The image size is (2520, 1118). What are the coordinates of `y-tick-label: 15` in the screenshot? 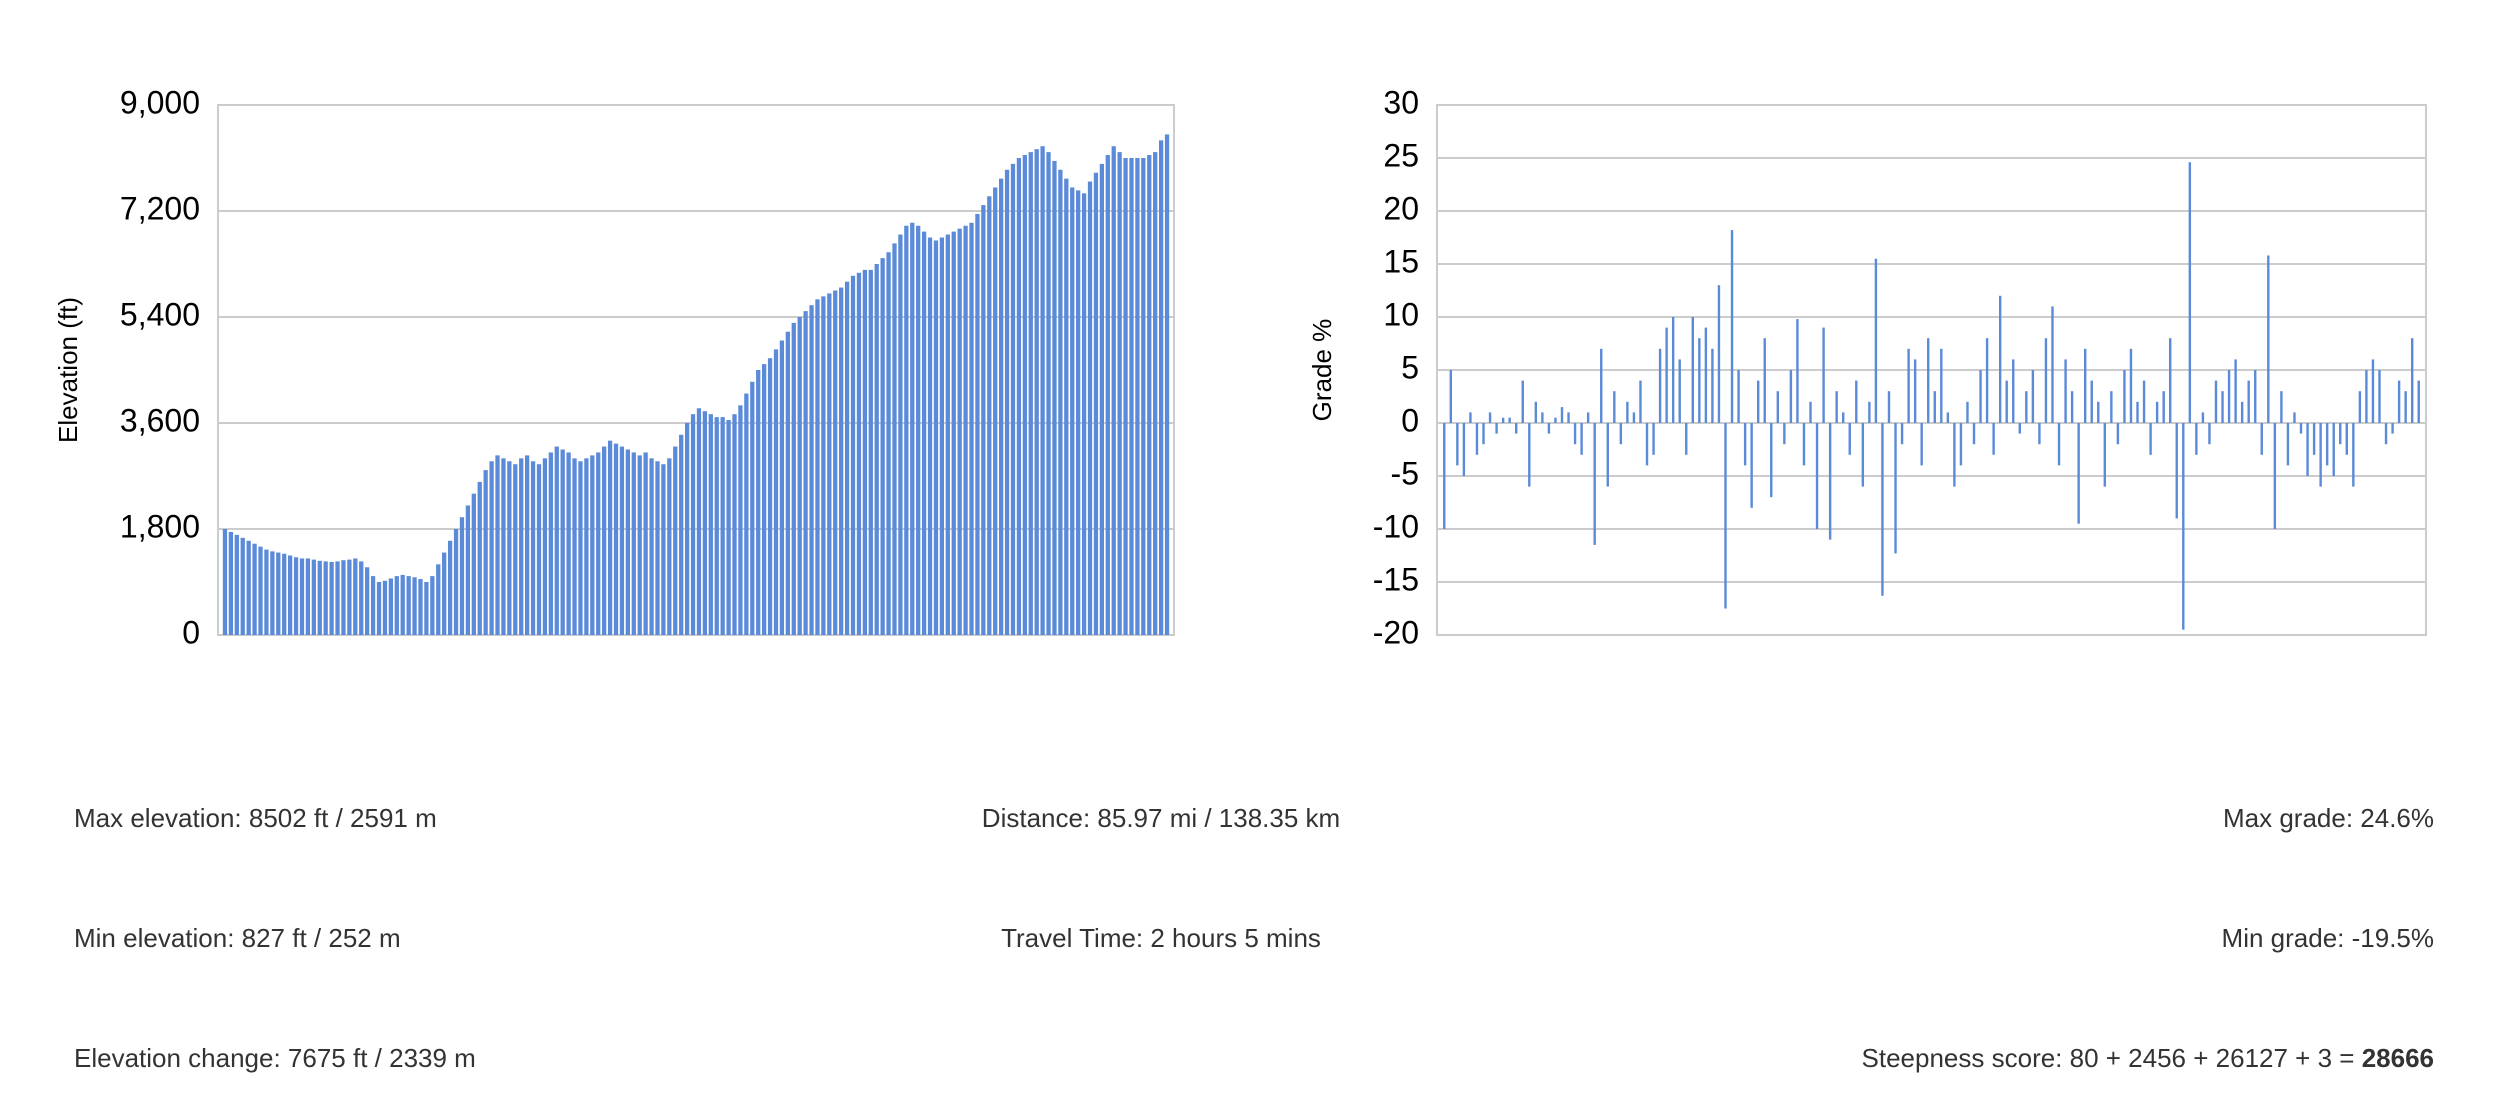 It's located at (1401, 261).